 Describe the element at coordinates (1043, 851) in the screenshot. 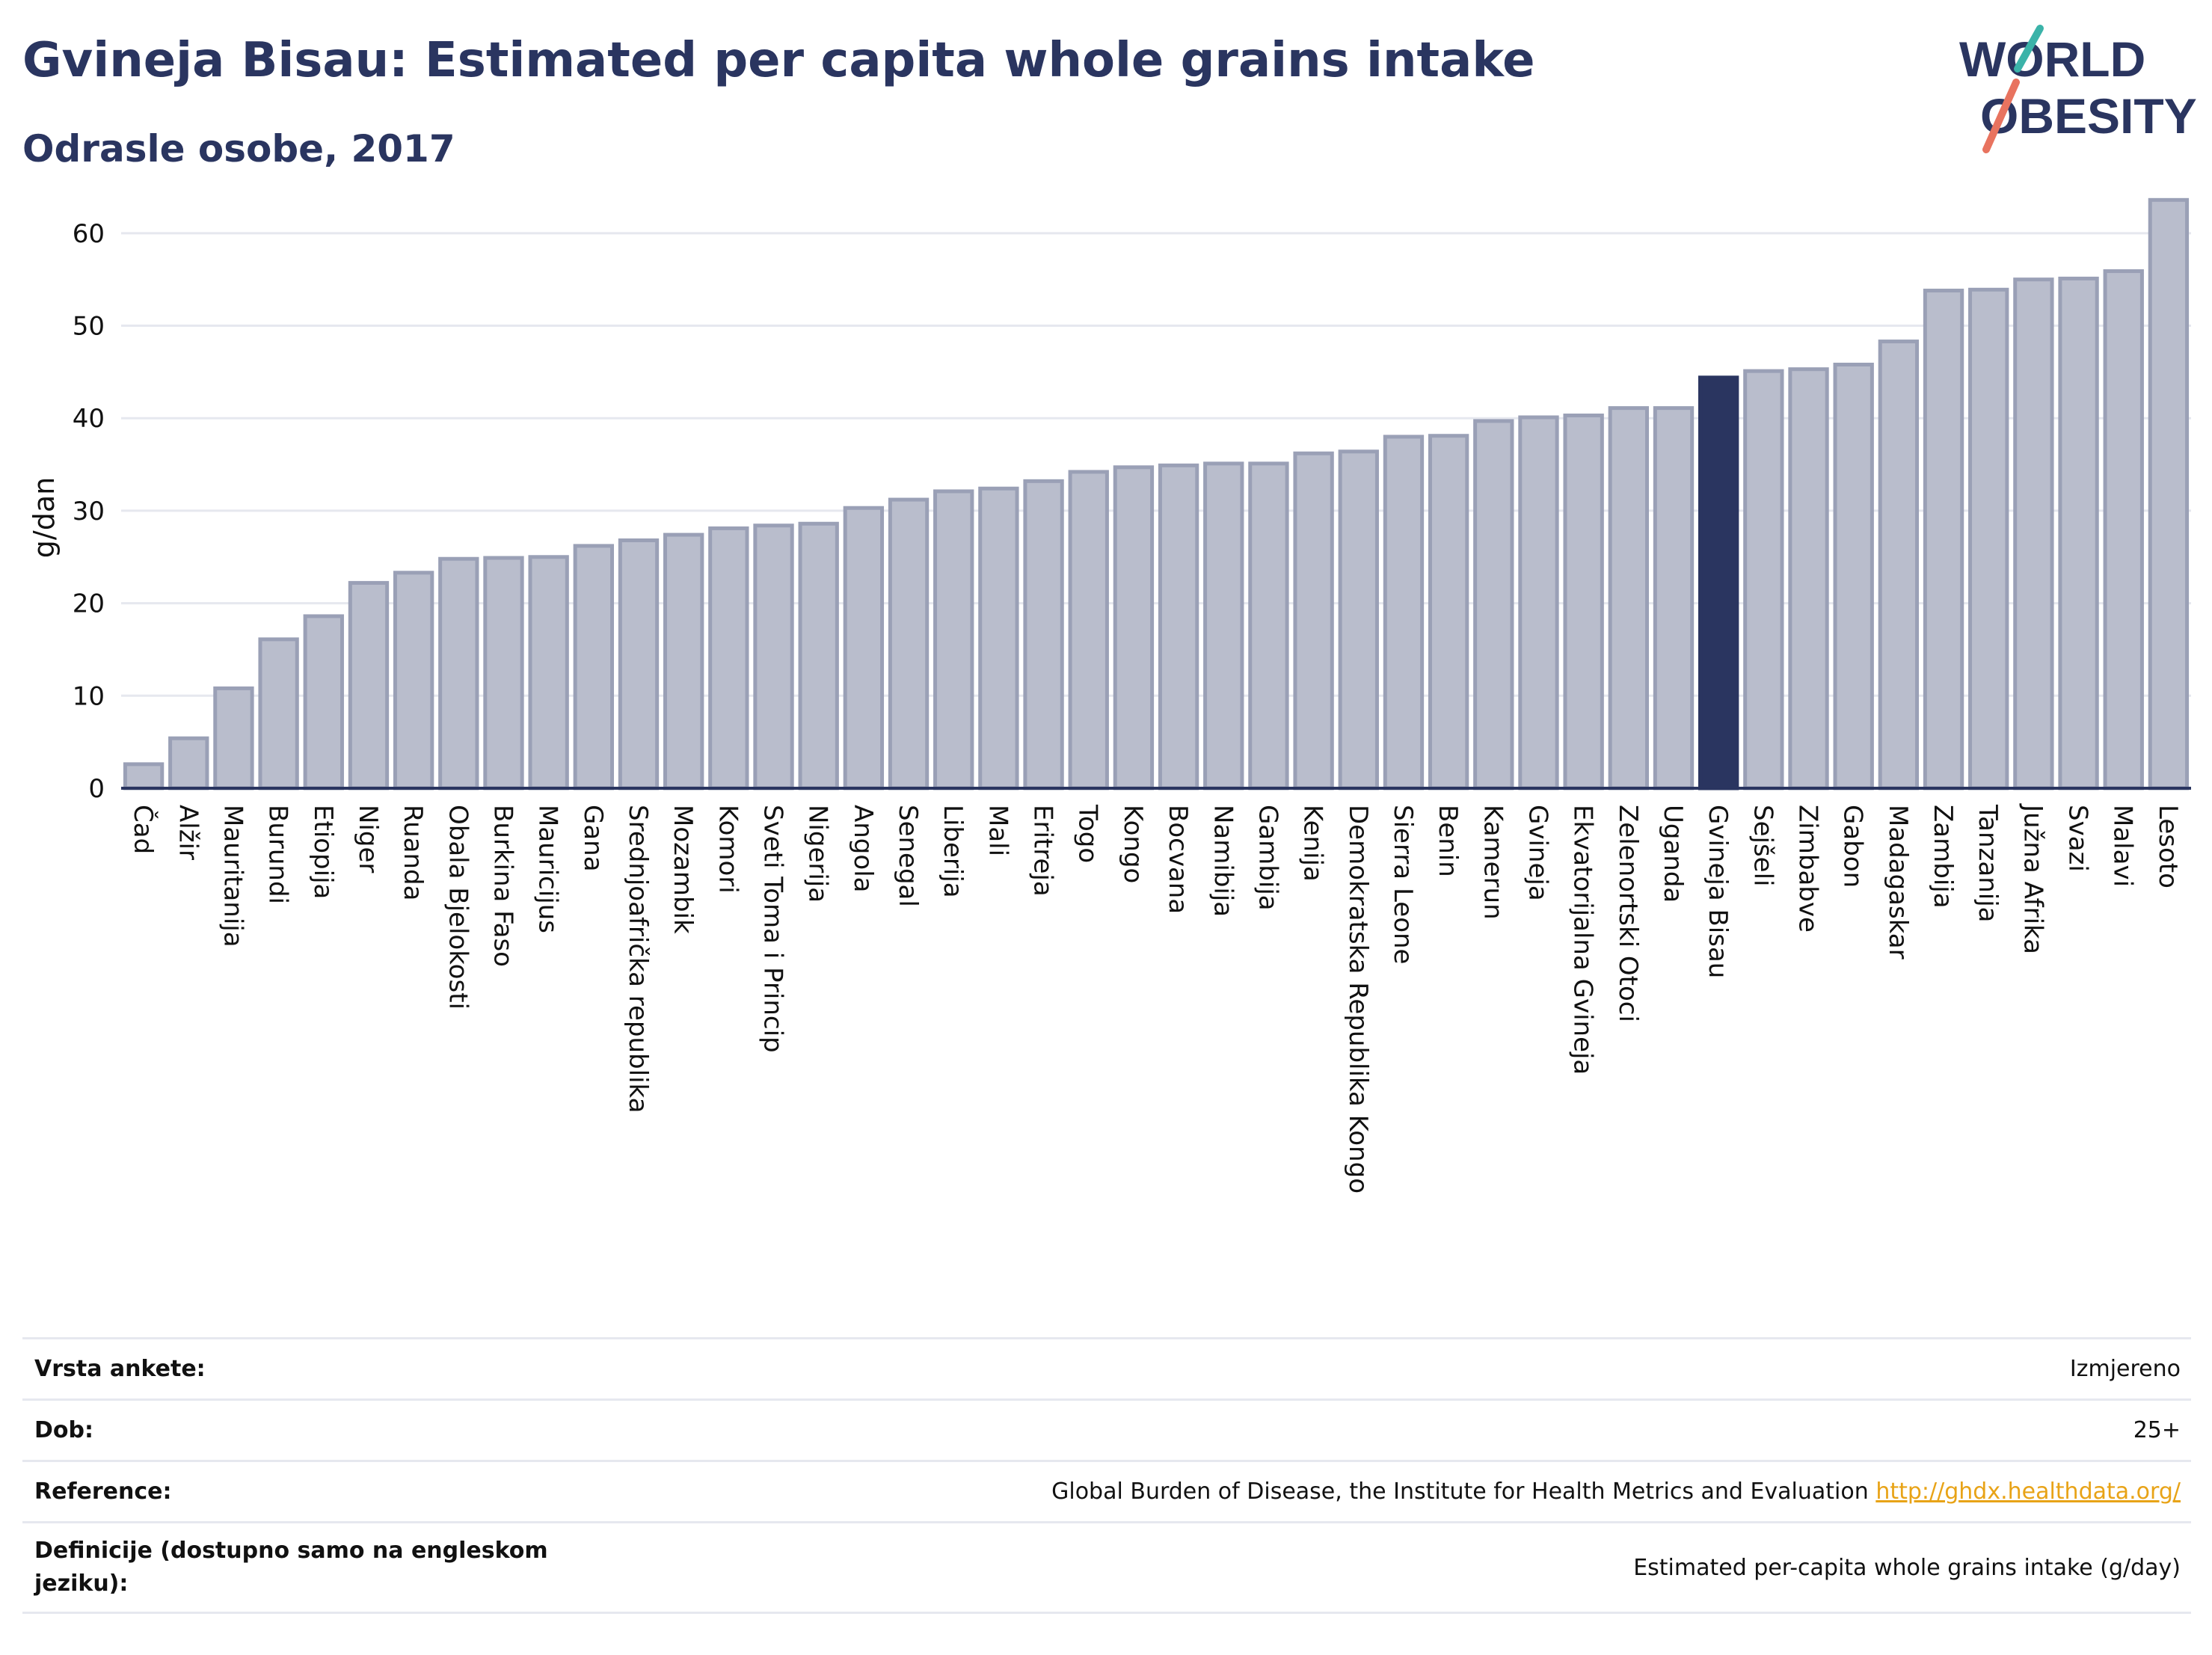

I see `x-tick-label: Eritreja` at that location.